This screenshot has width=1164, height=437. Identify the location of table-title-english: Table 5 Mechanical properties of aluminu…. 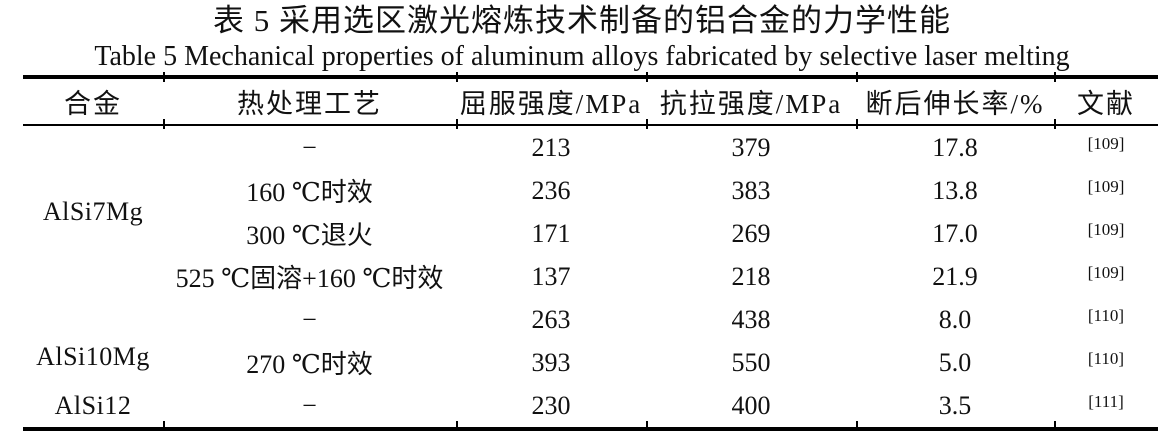
(582, 56).